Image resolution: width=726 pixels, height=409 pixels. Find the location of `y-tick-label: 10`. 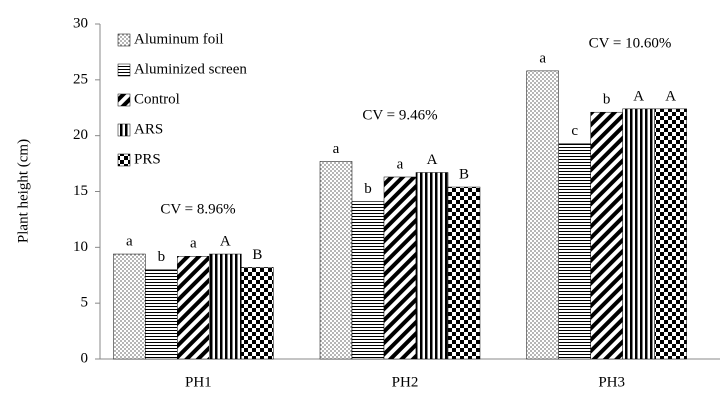

y-tick-label: 10 is located at coordinates (80, 247).